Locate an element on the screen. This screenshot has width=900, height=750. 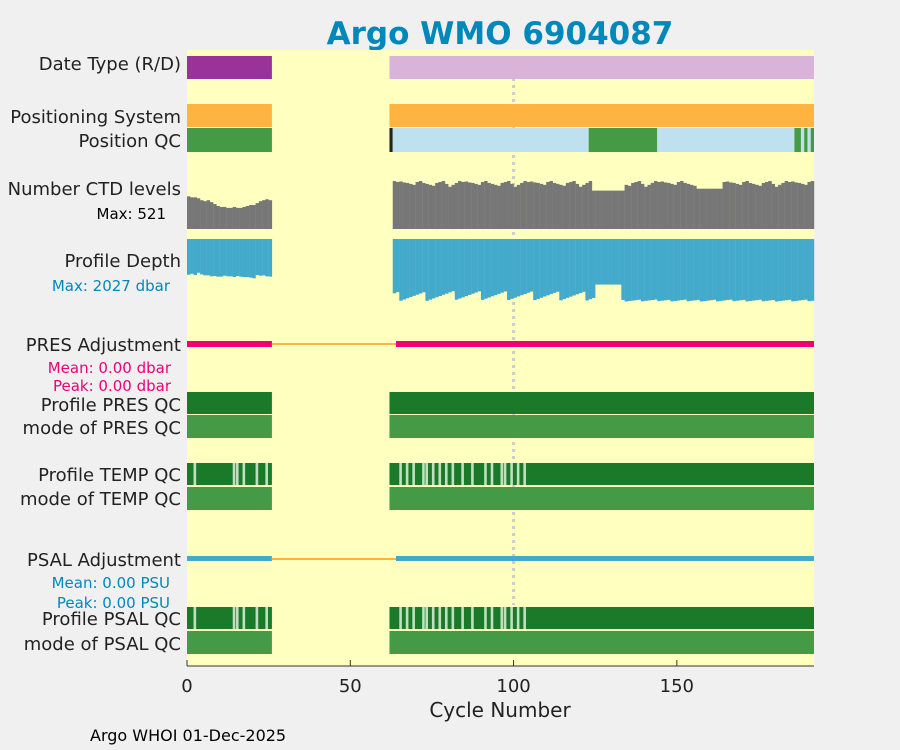
temp-qc-segment is located at coordinates (229, 474).